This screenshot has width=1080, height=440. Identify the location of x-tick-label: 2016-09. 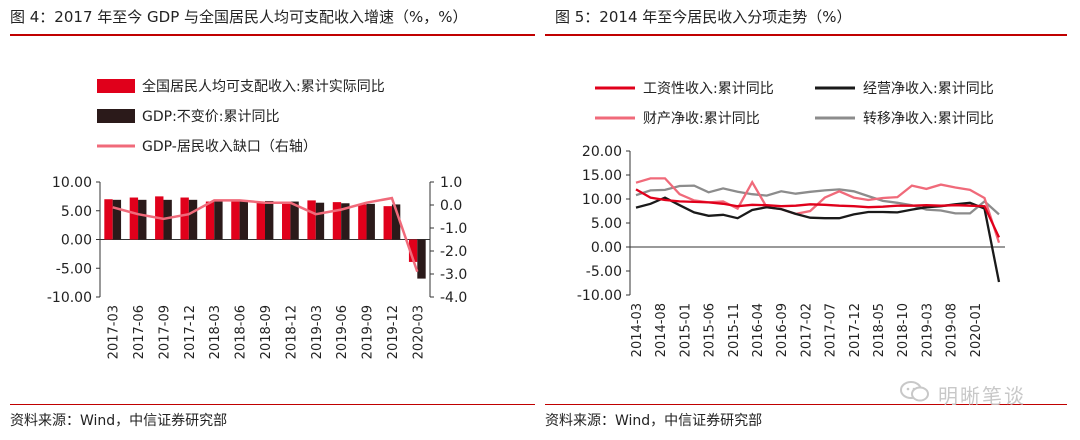
(782, 330).